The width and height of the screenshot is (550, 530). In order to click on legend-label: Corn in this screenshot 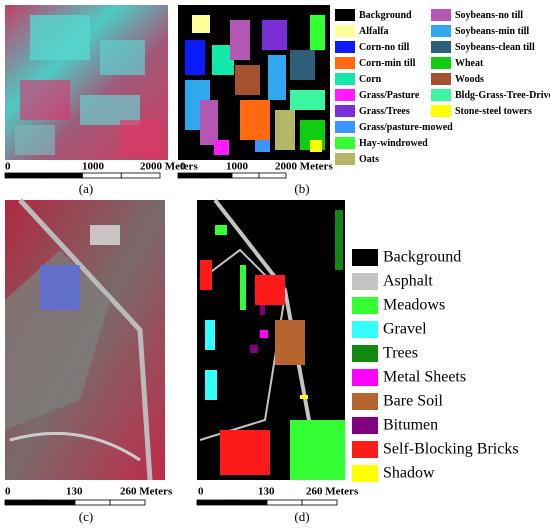, I will do `click(370, 79)`.